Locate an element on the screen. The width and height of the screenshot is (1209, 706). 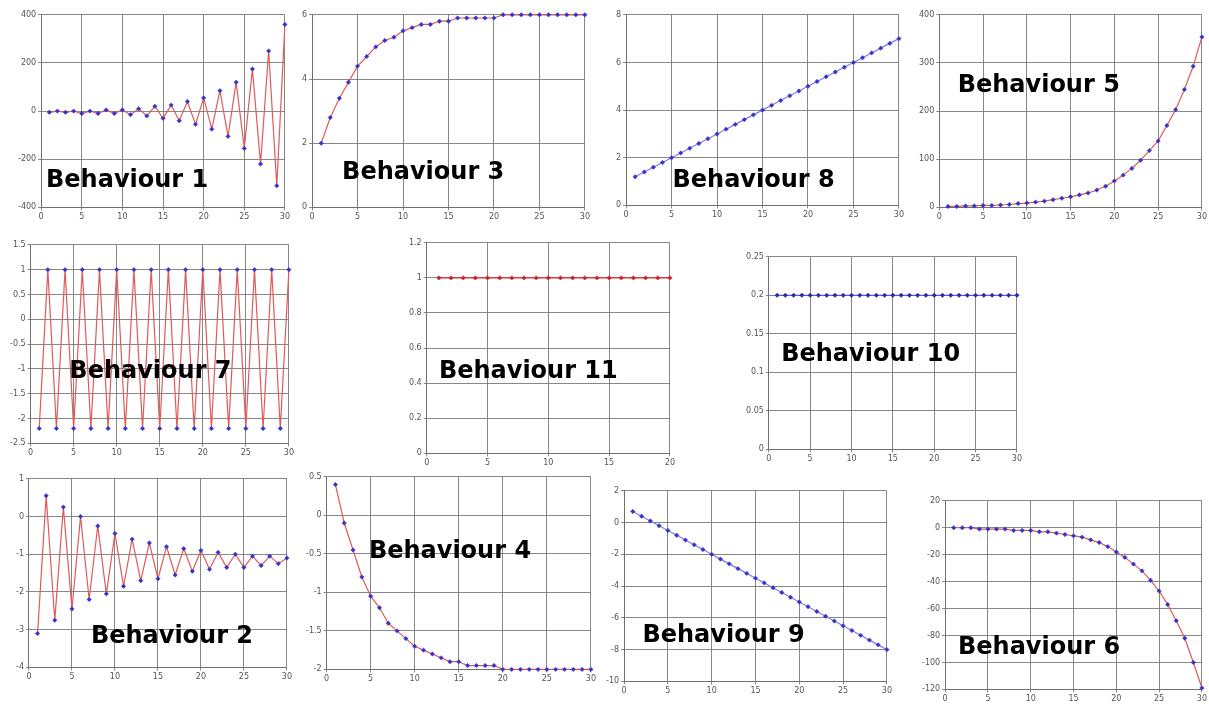
text: Behaviour 1 is located at coordinates (127, 178).